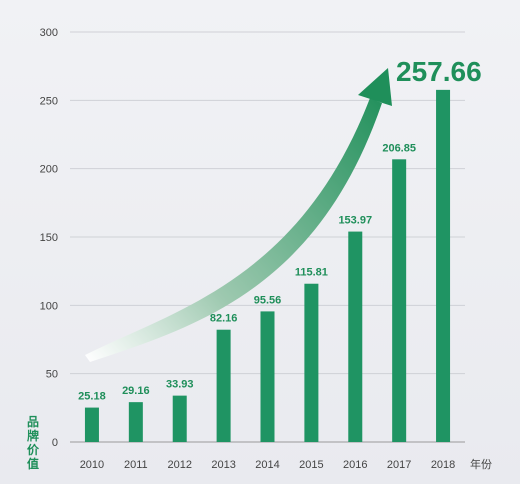 Image resolution: width=520 pixels, height=484 pixels. Describe the element at coordinates (224, 319) in the screenshot. I see `data-label: 82.16` at that location.